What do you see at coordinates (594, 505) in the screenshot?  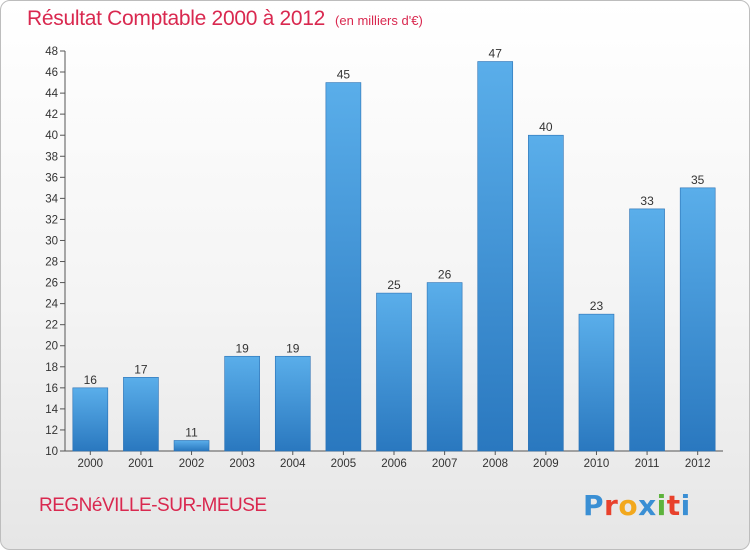 I see `logo-letter: P` at bounding box center [594, 505].